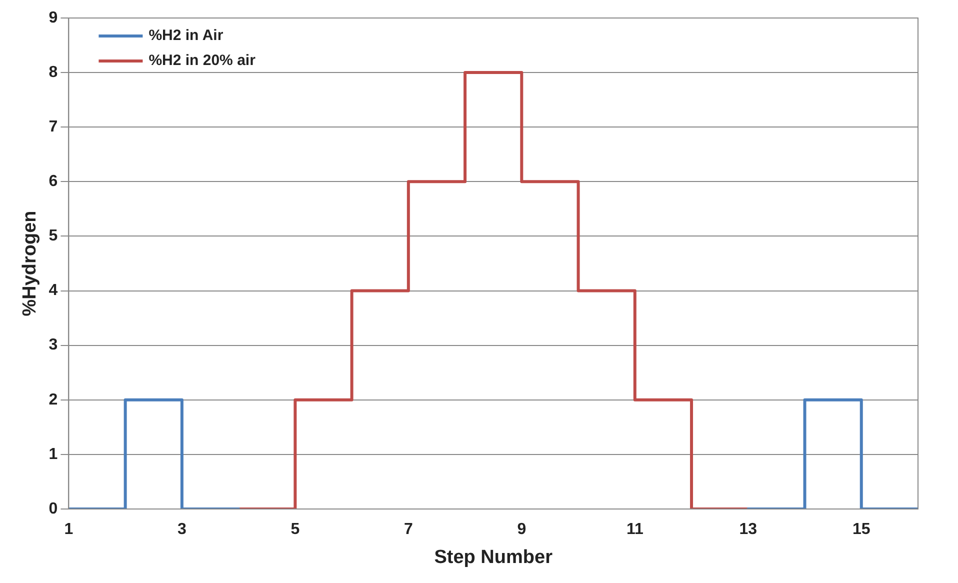  I want to click on y-tick-label: 0, so click(53, 509).